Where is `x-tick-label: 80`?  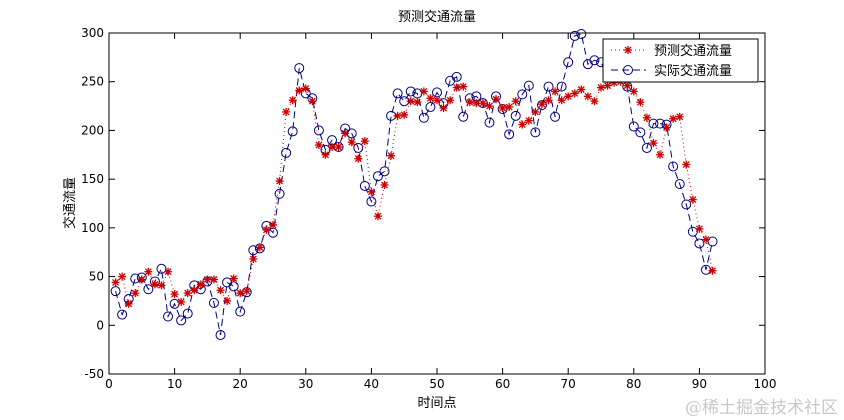 x-tick-label: 80 is located at coordinates (633, 384).